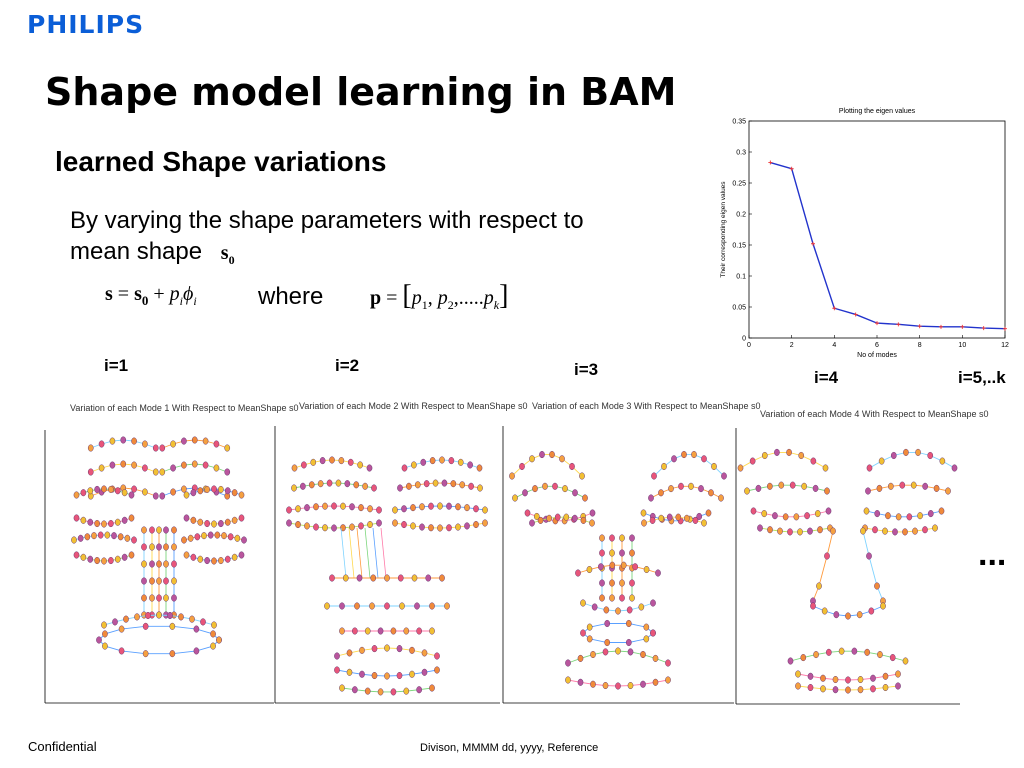 This screenshot has height=768, width=1024. Describe the element at coordinates (982, 377) in the screenshot. I see `mode-label-5: i=5,..k` at that location.